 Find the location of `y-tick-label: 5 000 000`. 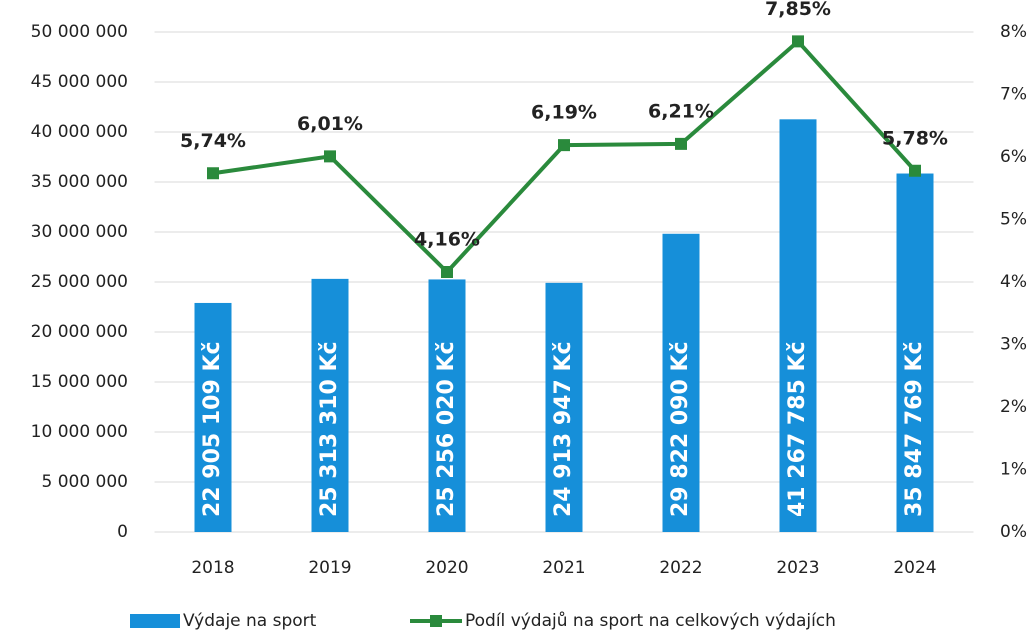

y-tick-label: 5 000 000 is located at coordinates (84, 482).